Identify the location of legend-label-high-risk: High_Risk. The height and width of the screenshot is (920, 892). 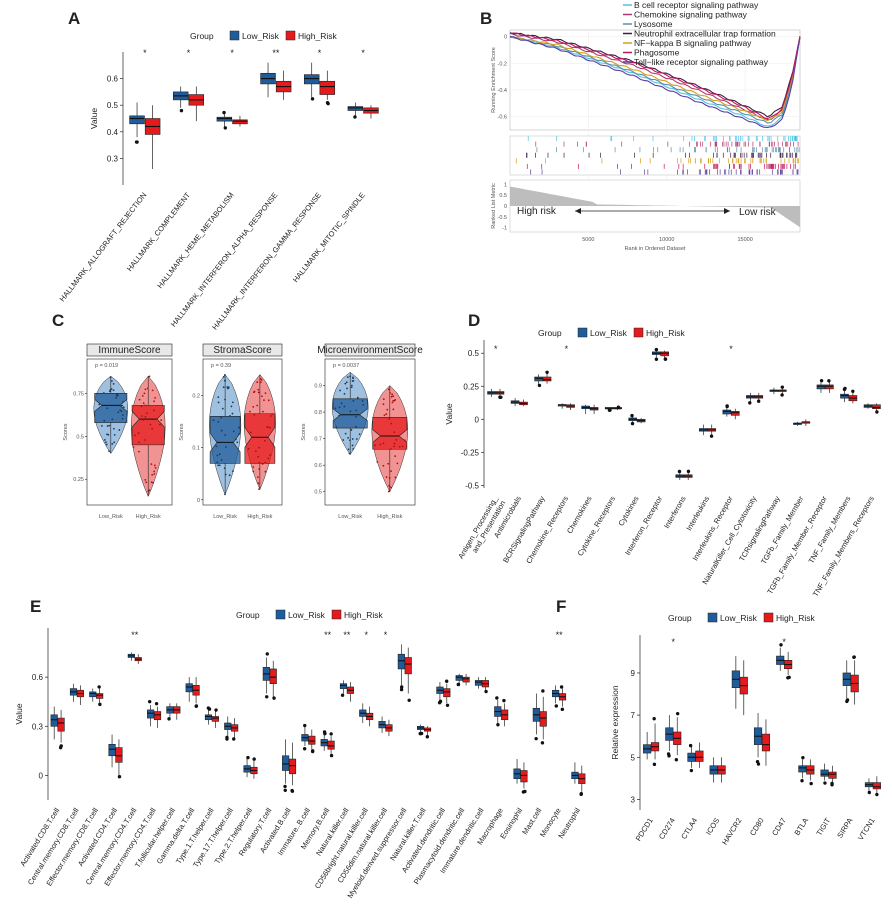
(795, 618).